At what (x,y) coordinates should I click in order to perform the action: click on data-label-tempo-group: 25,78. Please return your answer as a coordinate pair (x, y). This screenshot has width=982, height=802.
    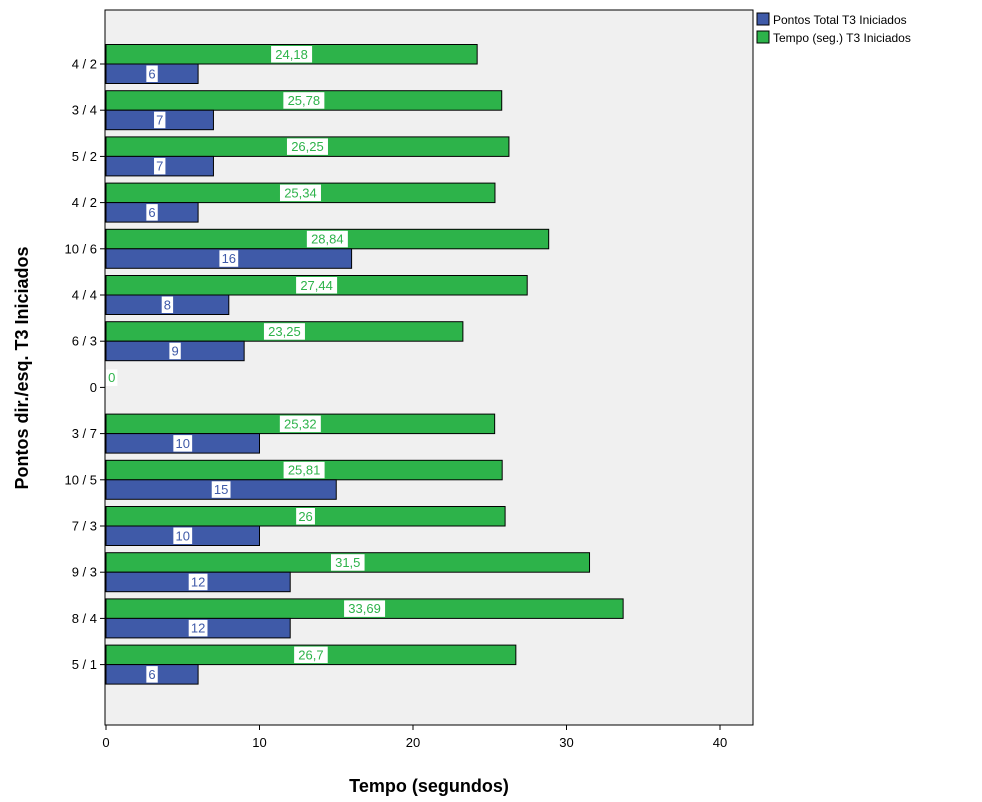
    Looking at the image, I should click on (304, 100).